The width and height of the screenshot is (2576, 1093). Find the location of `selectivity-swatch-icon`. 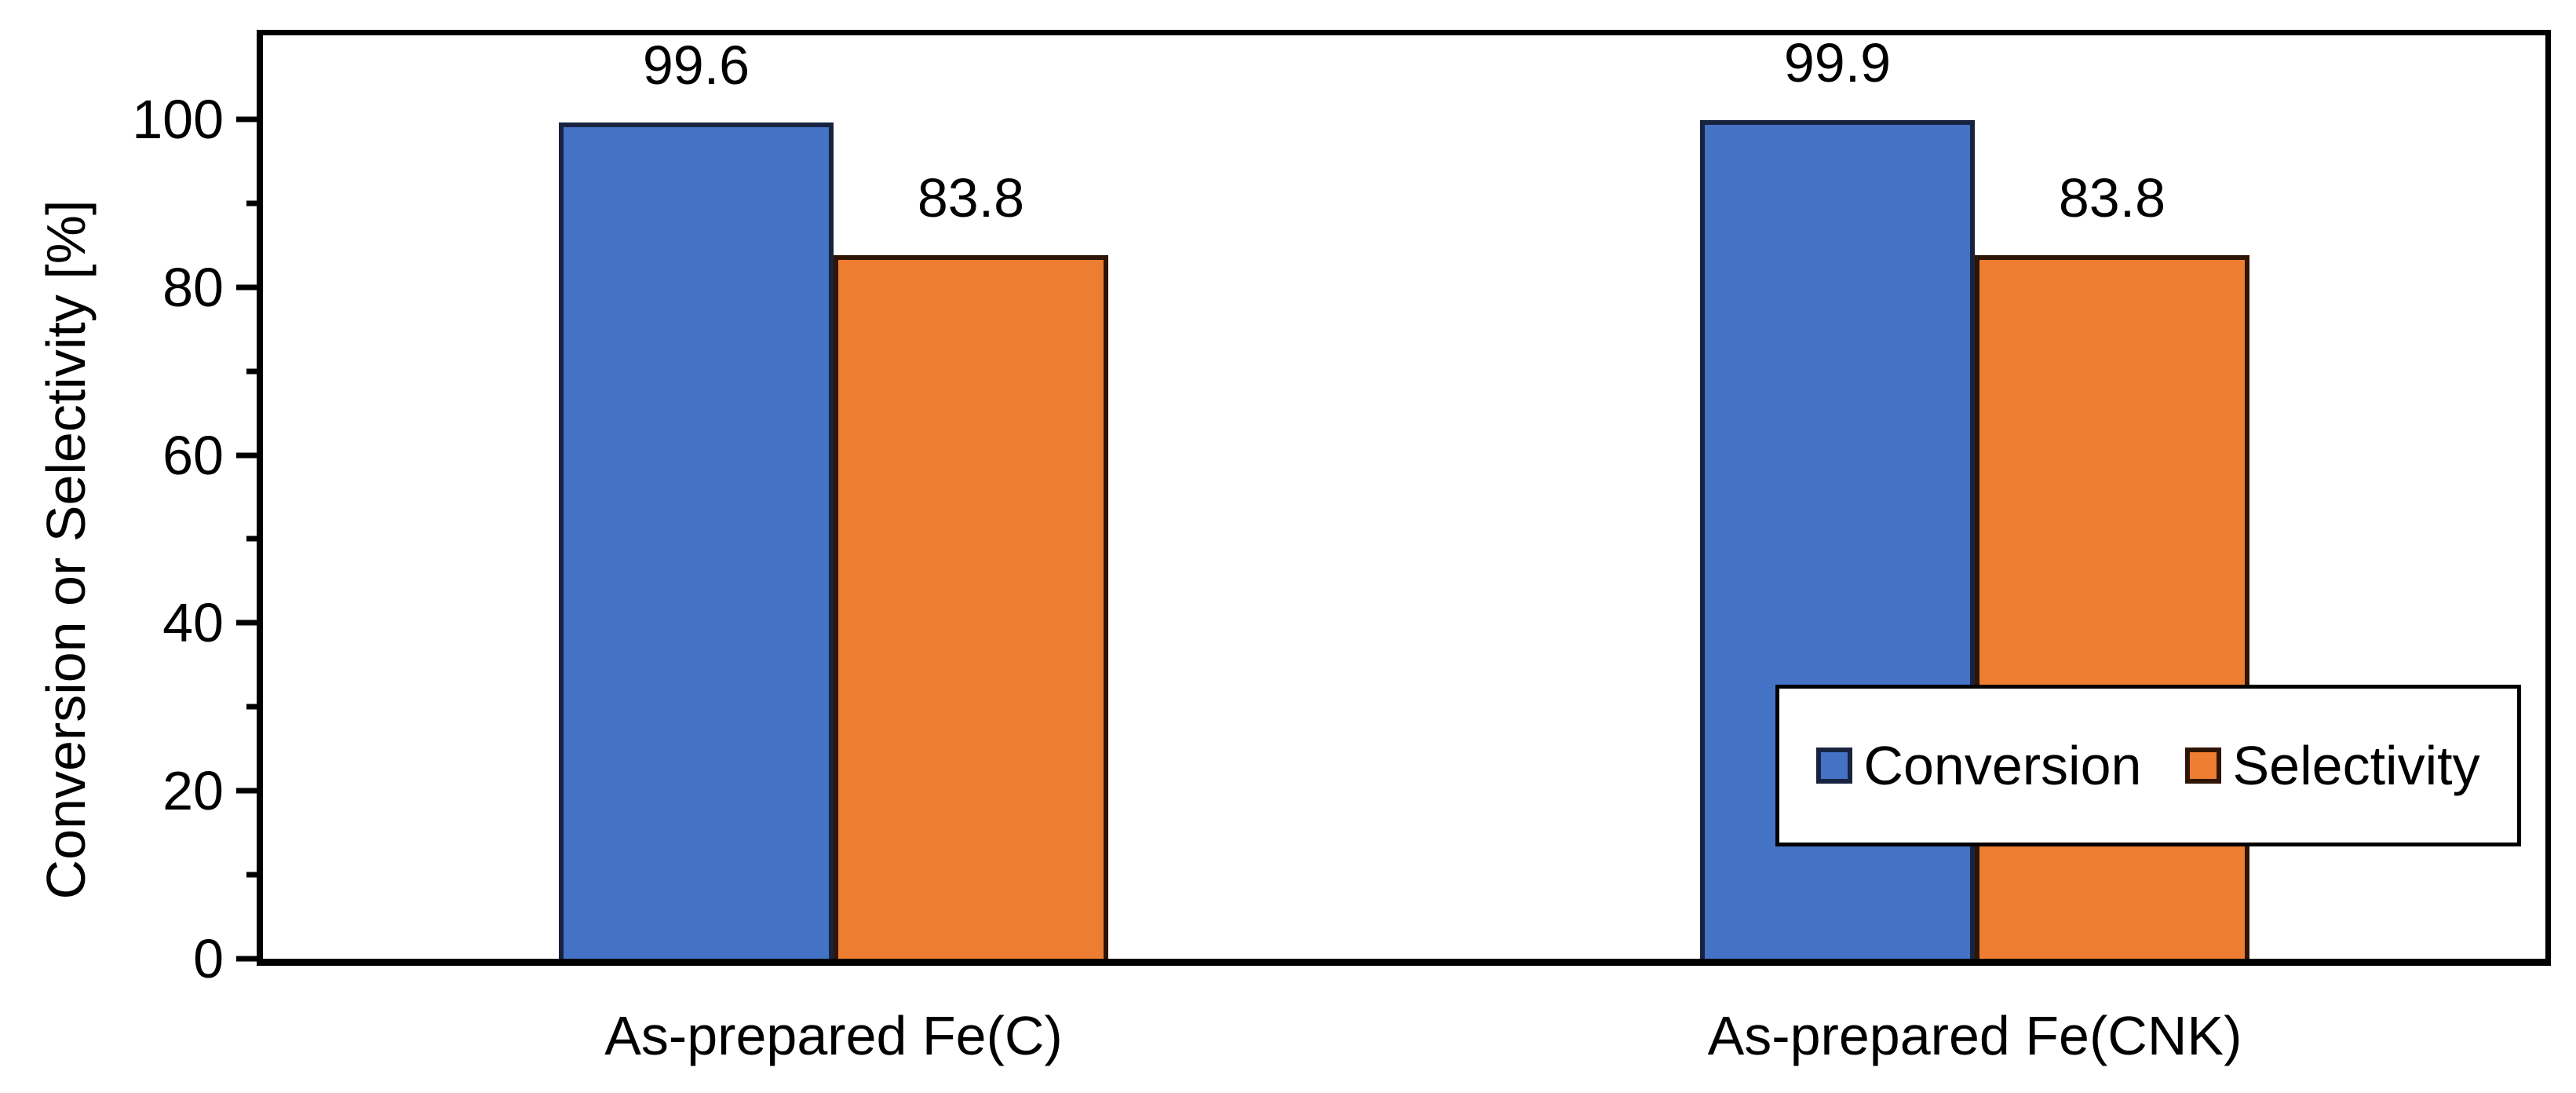

selectivity-swatch-icon is located at coordinates (2203, 766).